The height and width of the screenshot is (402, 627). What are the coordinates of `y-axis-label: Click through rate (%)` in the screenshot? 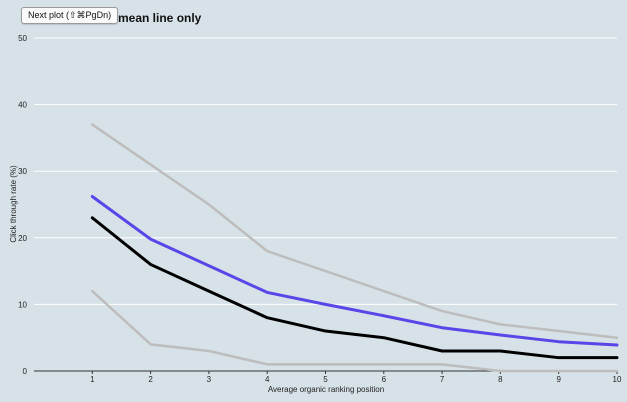 It's located at (13, 204).